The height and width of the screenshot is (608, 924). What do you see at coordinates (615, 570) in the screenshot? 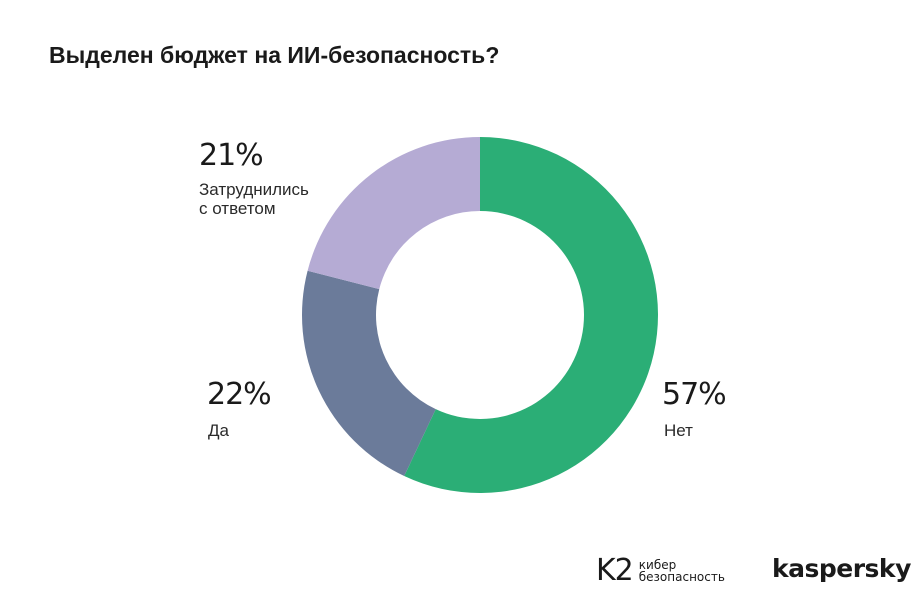
I see `k2-mark: K2` at bounding box center [615, 570].